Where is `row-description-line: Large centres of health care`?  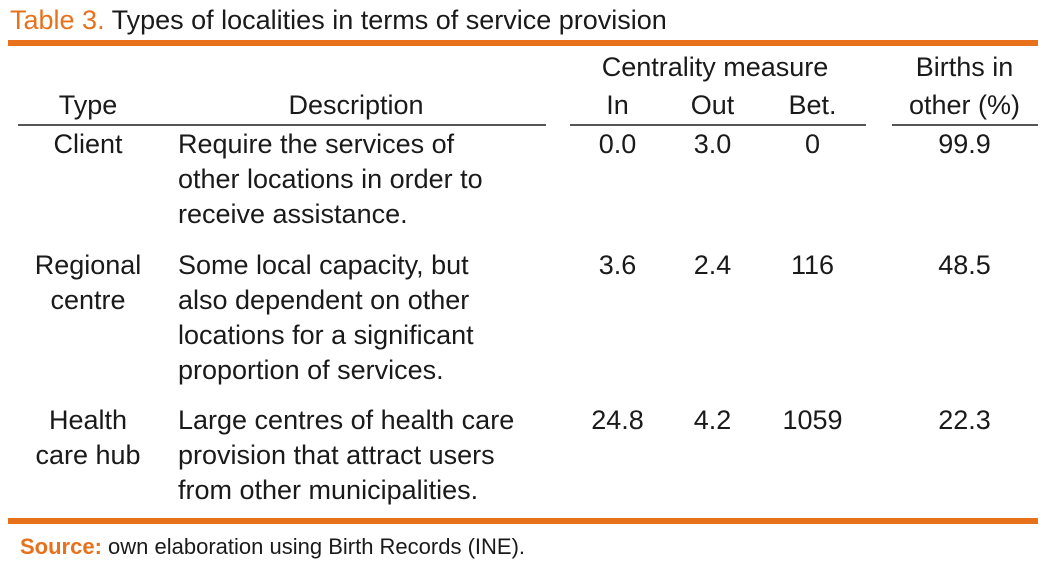
row-description-line: Large centres of health care is located at coordinates (346, 420).